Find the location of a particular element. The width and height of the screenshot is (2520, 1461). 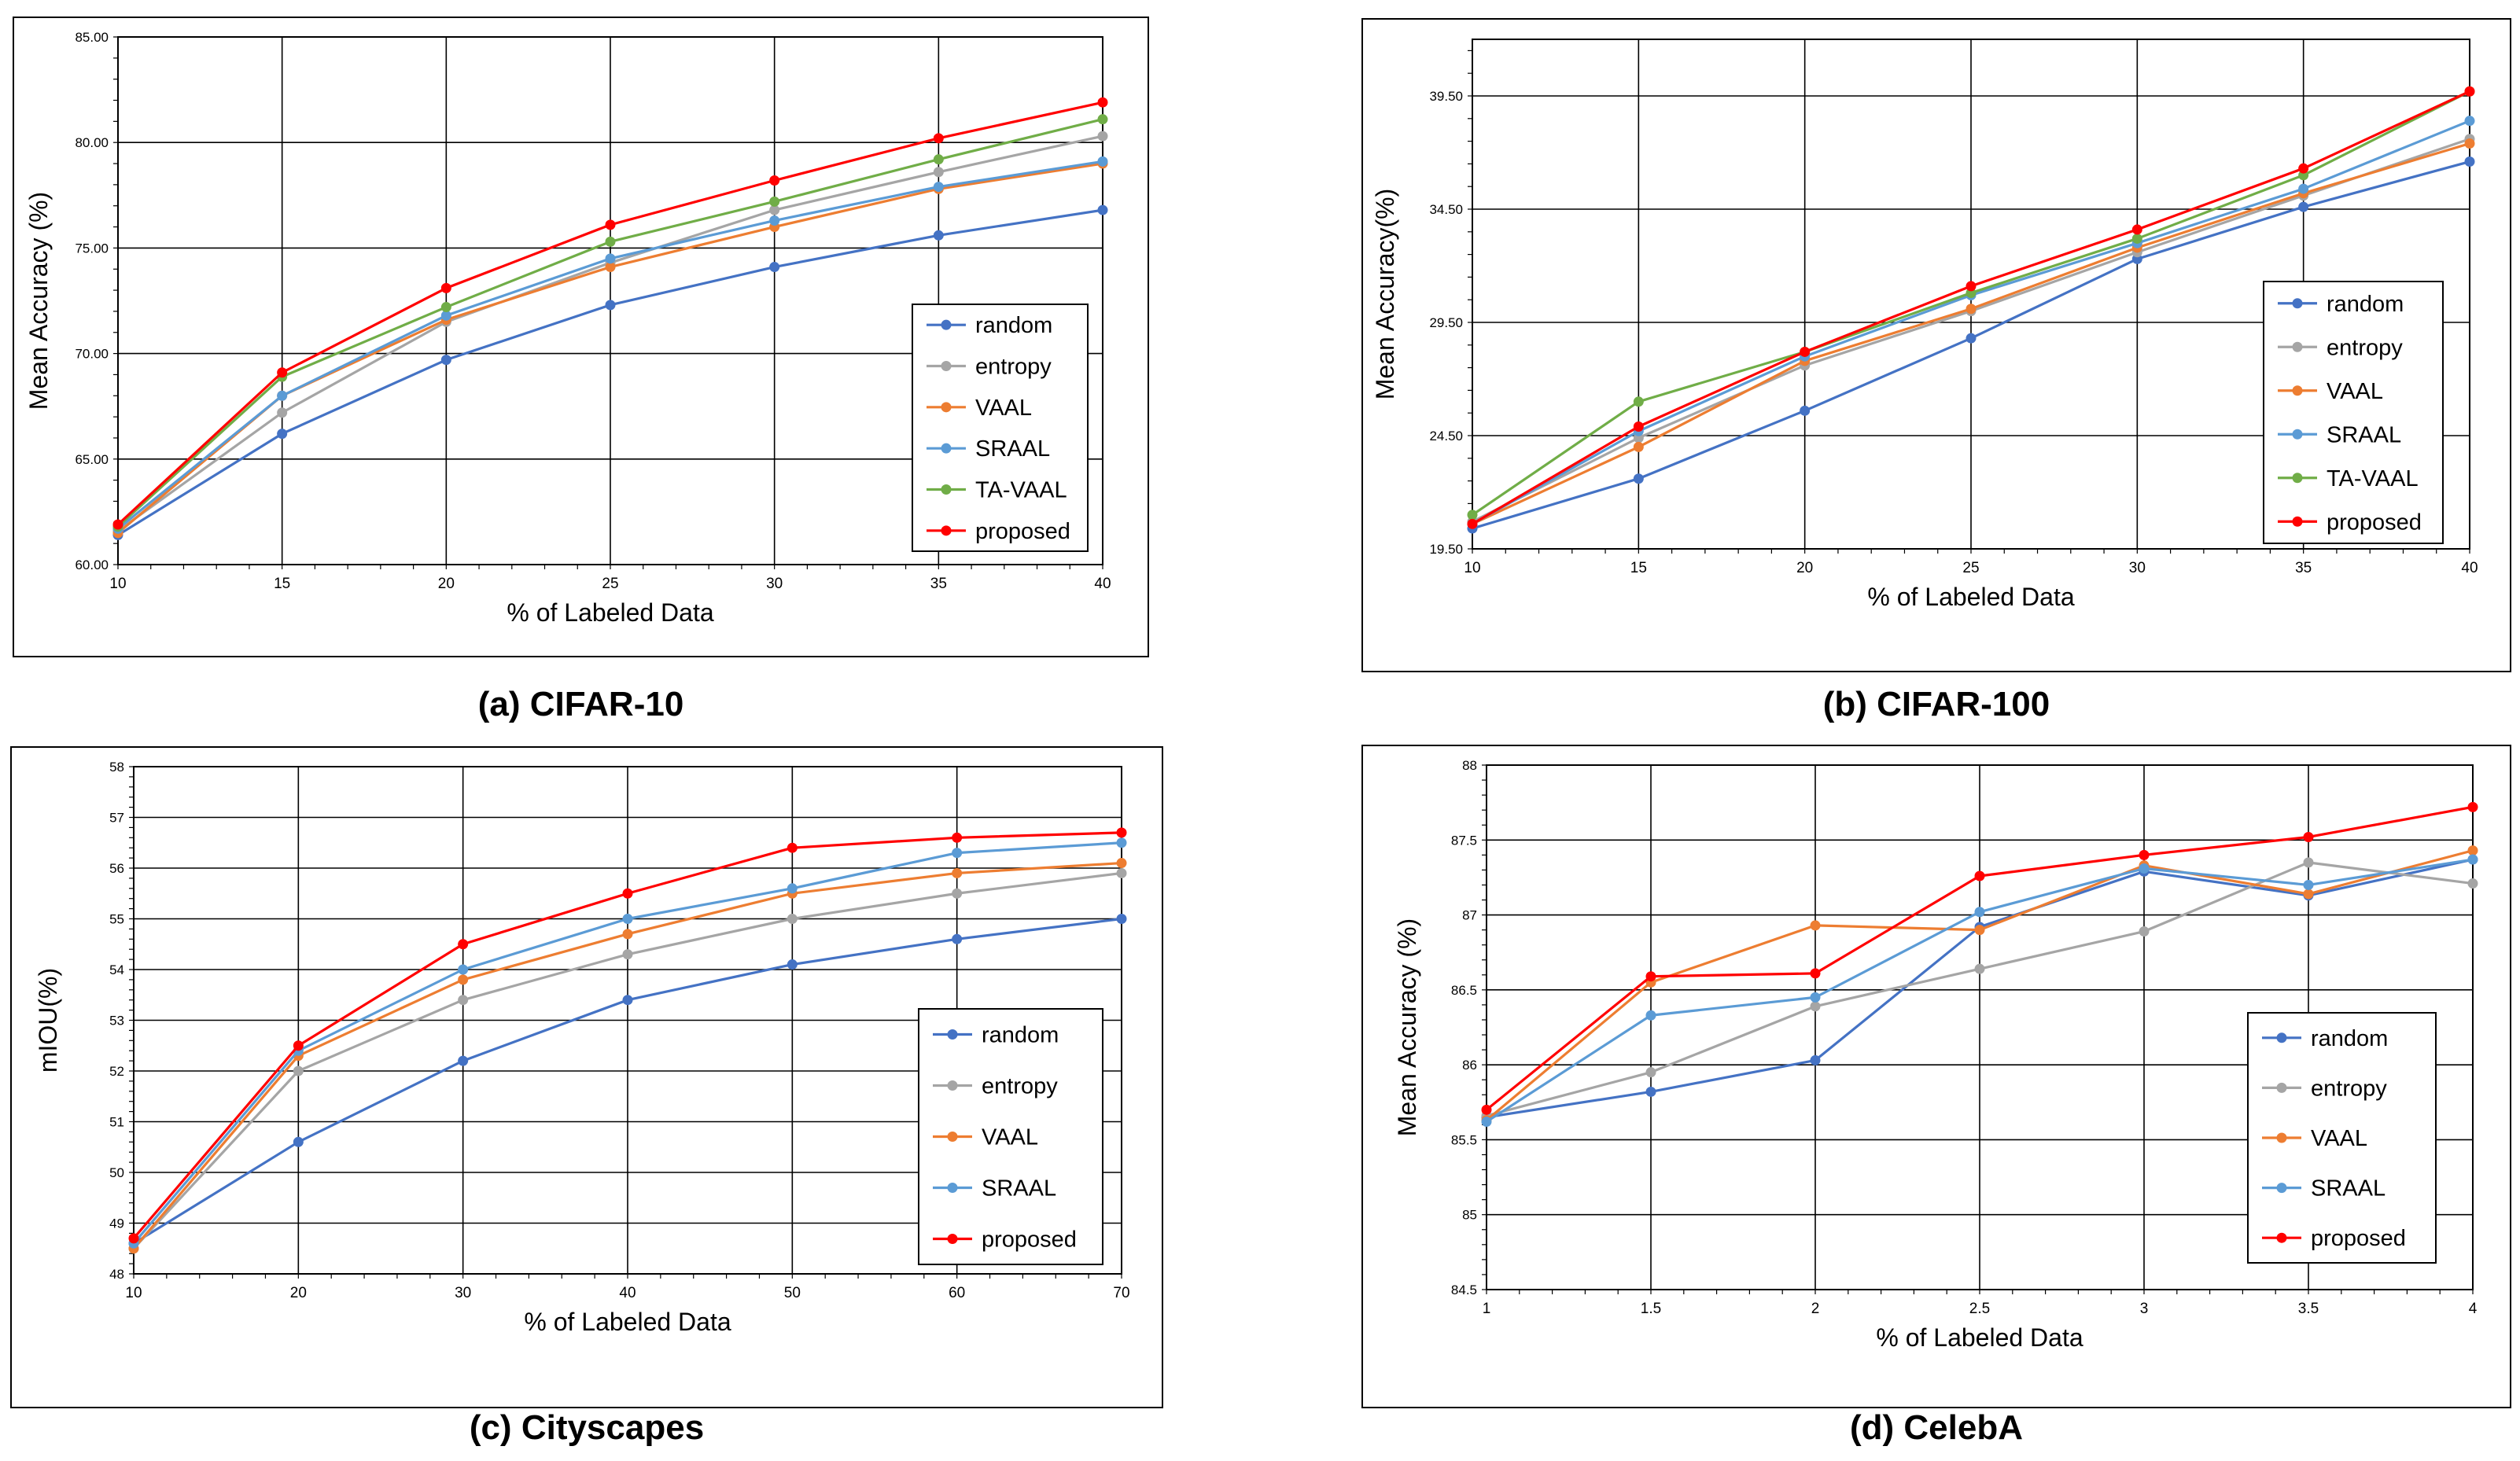

legend-marker-random is located at coordinates (2281, 1038).